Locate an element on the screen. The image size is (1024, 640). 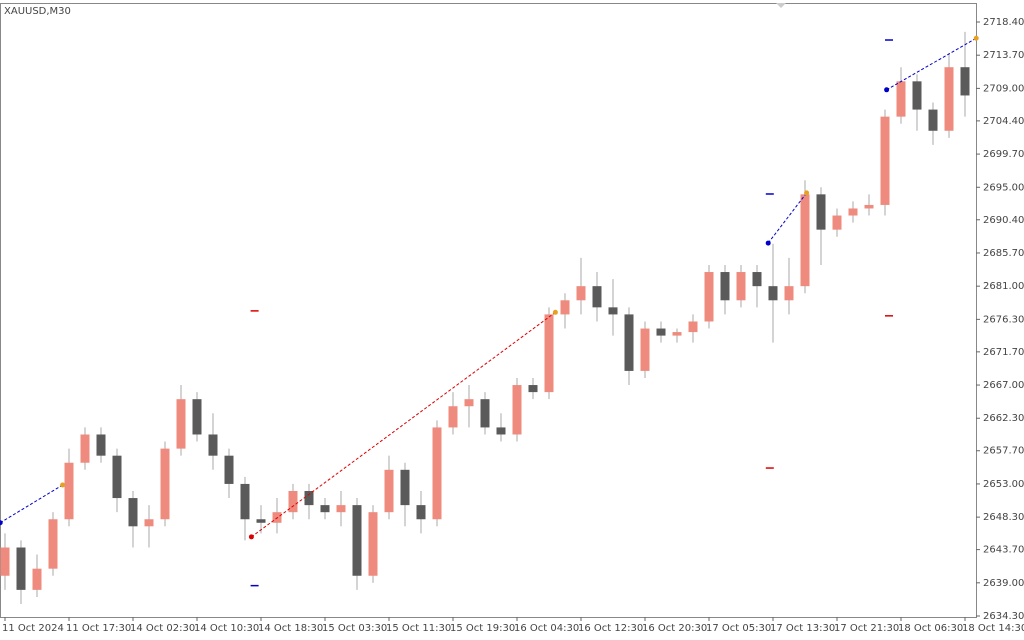
y-tick-label: 2713.70 is located at coordinates (1003, 55).